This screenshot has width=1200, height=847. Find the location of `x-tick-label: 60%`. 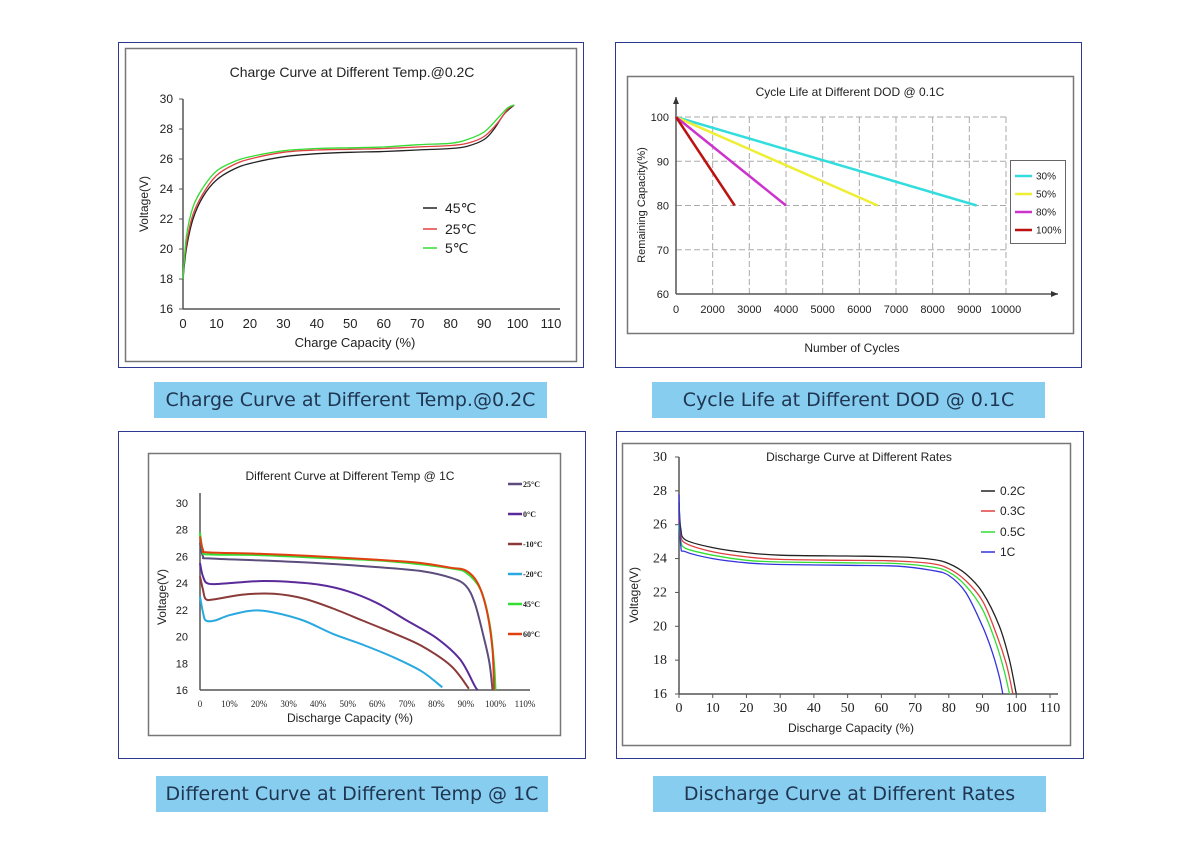

x-tick-label: 60% is located at coordinates (377, 704).